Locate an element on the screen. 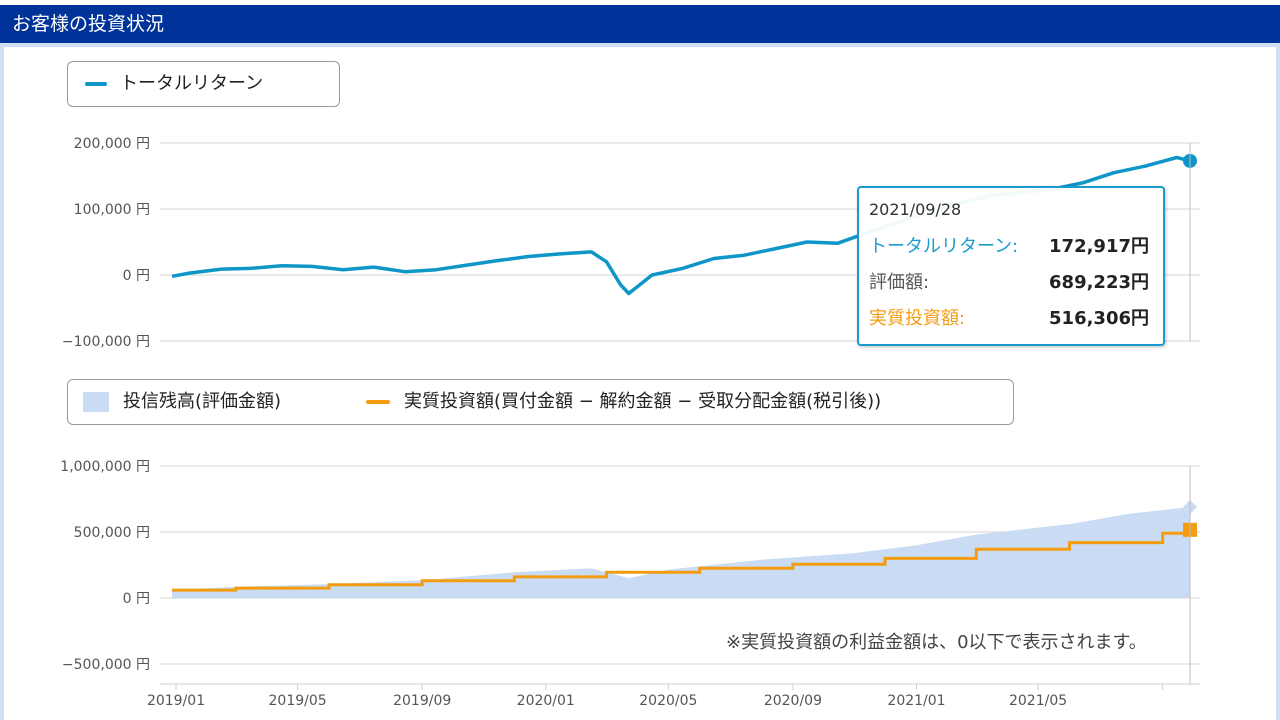  y-tick-label: −100,000 円 is located at coordinates (106, 342).